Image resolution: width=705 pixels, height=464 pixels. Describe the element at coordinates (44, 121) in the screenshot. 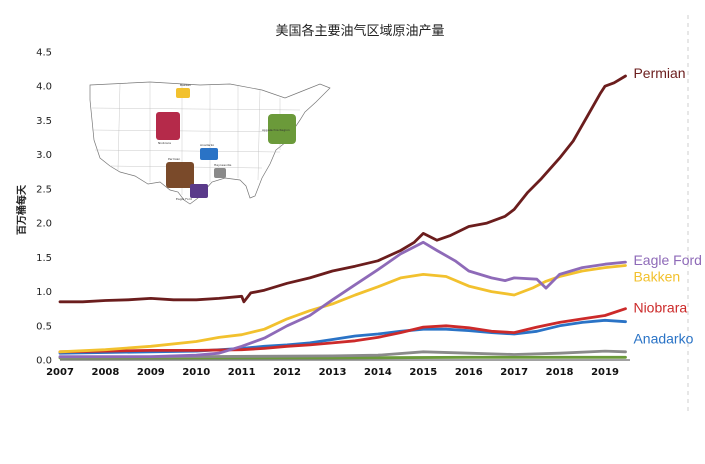

I see `y-tick-label: 3.5` at that location.